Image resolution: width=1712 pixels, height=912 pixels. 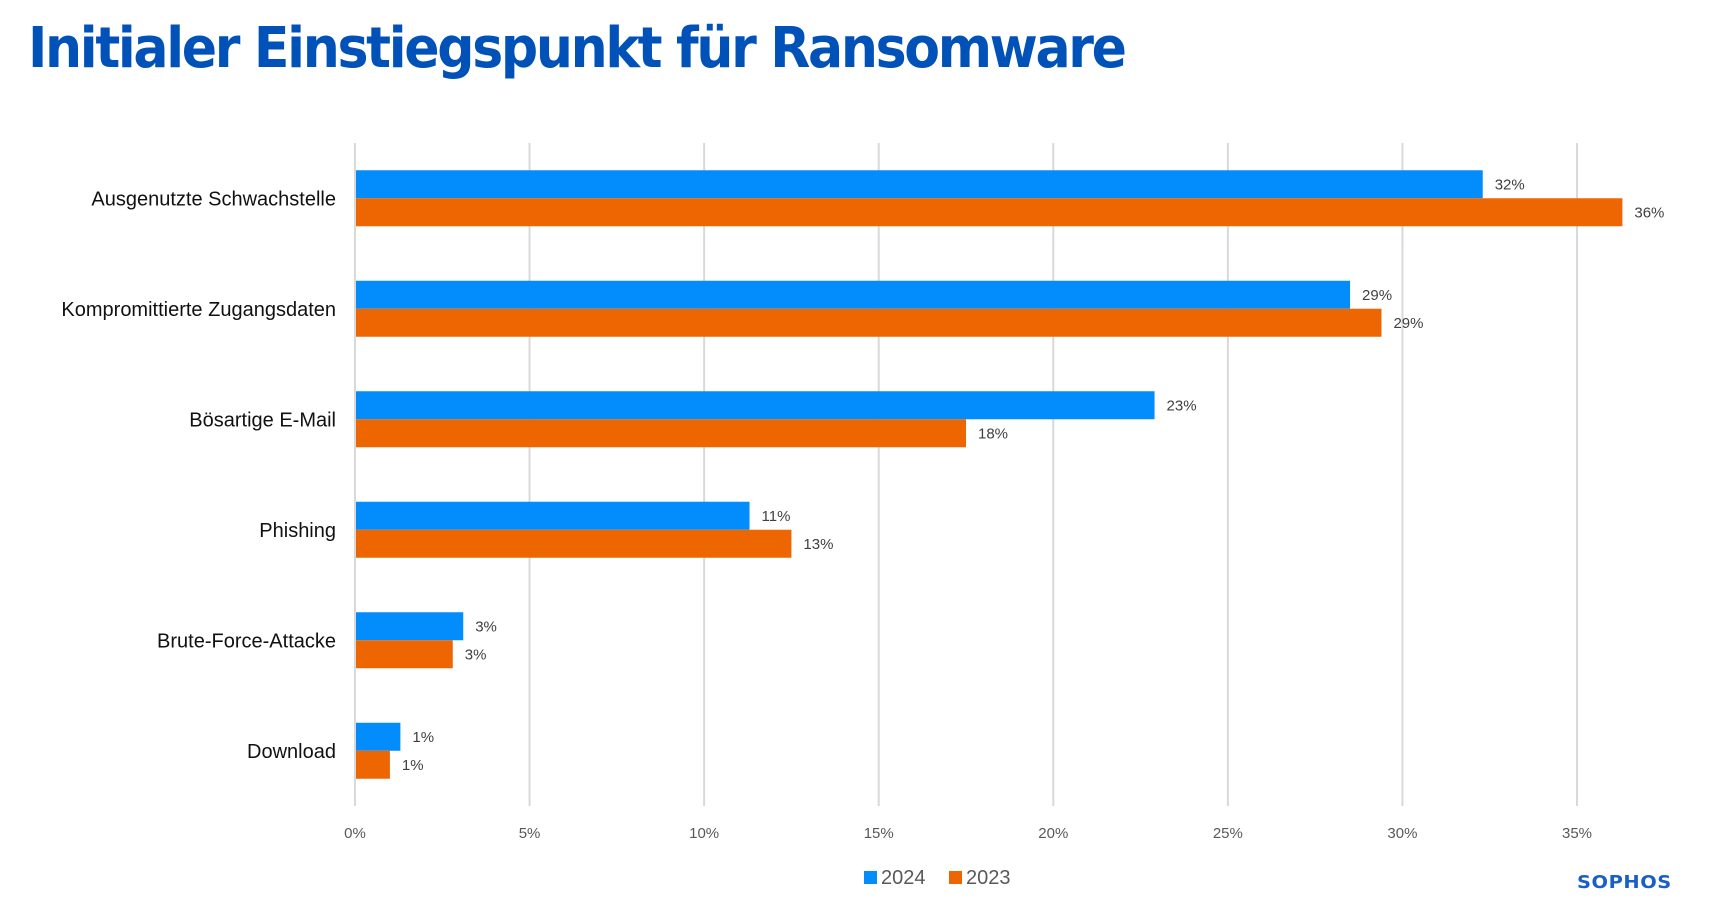 What do you see at coordinates (955, 877) in the screenshot?
I see `legend-swatch-2023` at bounding box center [955, 877].